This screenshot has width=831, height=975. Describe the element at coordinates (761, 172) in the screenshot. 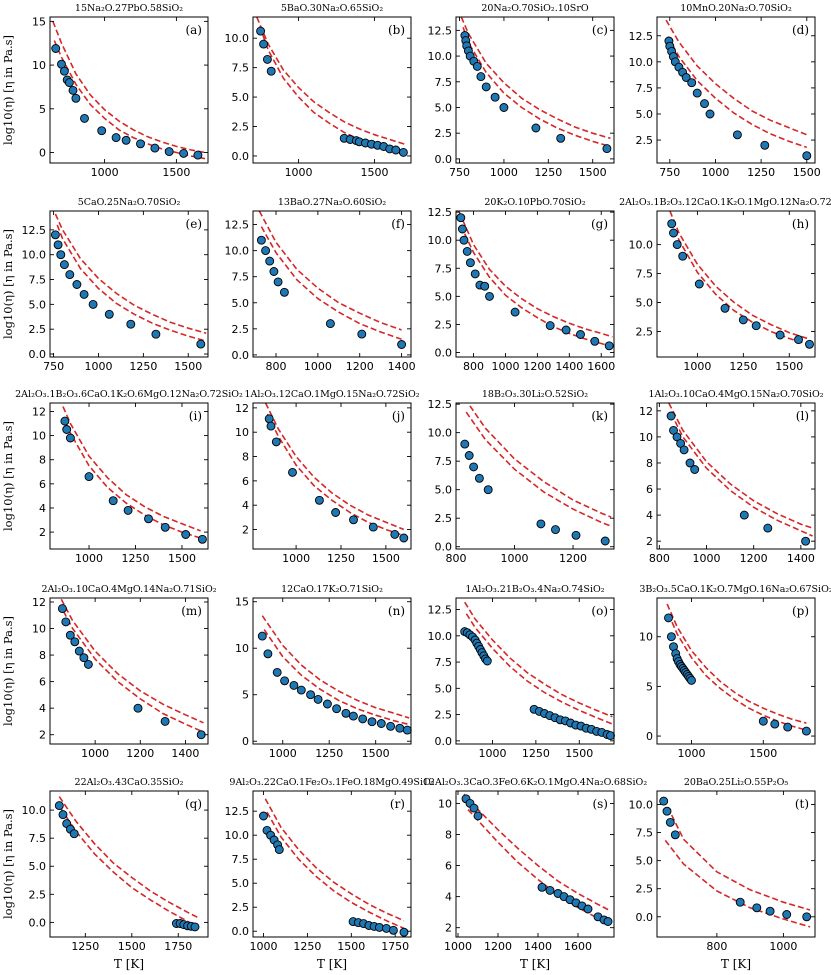

I see `x-tick-label: 1250` at that location.